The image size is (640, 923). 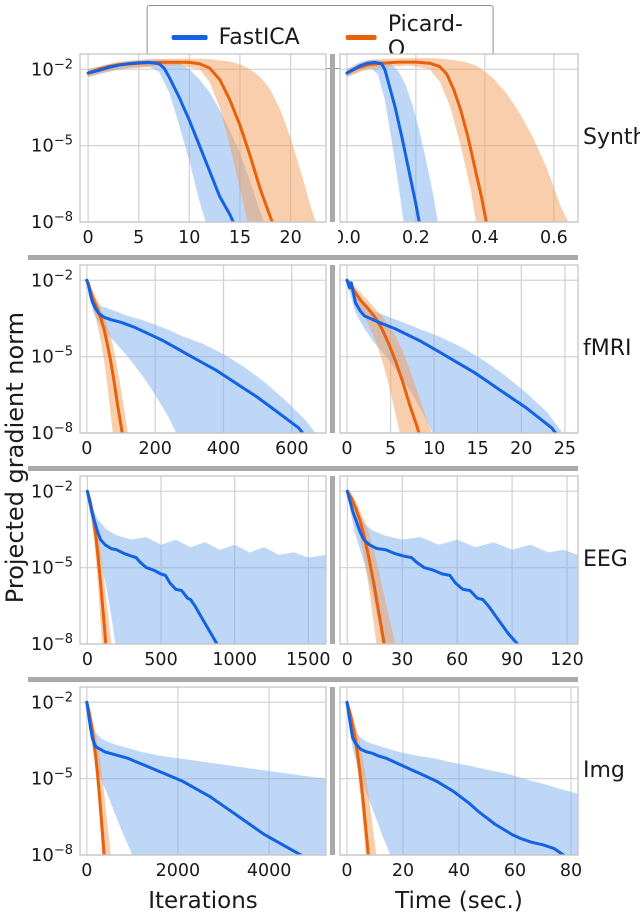 What do you see at coordinates (611, 137) in the screenshot?
I see `row-label-synth: Synth` at bounding box center [611, 137].